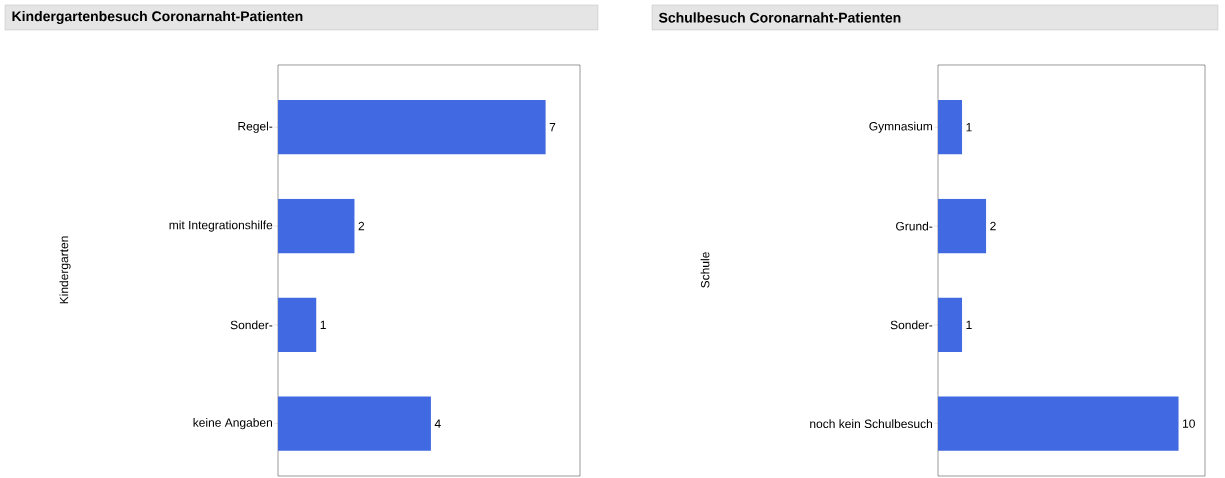 The width and height of the screenshot is (1225, 478). What do you see at coordinates (705, 270) in the screenshot?
I see `y-axis-title: Schule` at bounding box center [705, 270].